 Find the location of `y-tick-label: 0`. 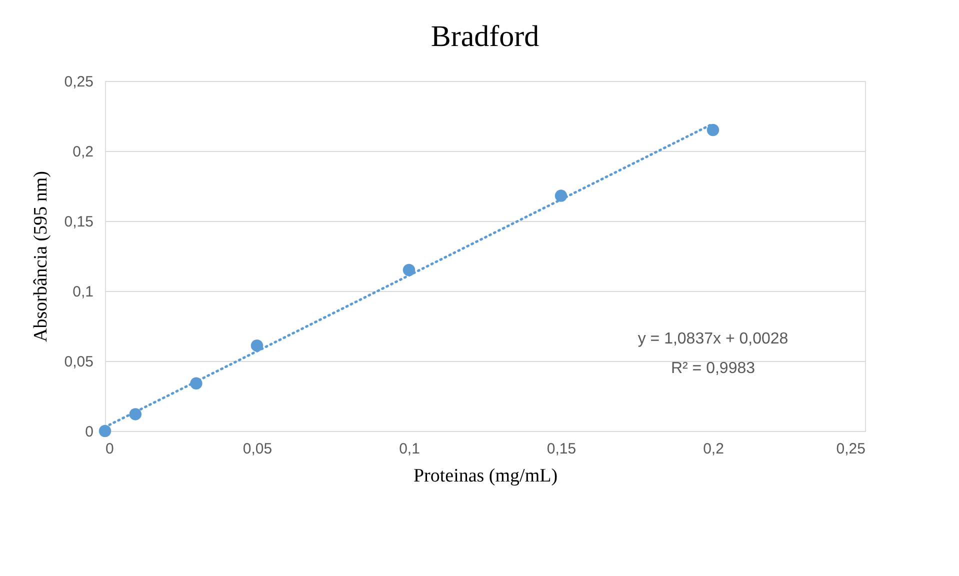

y-tick-label: 0 is located at coordinates (89, 432).